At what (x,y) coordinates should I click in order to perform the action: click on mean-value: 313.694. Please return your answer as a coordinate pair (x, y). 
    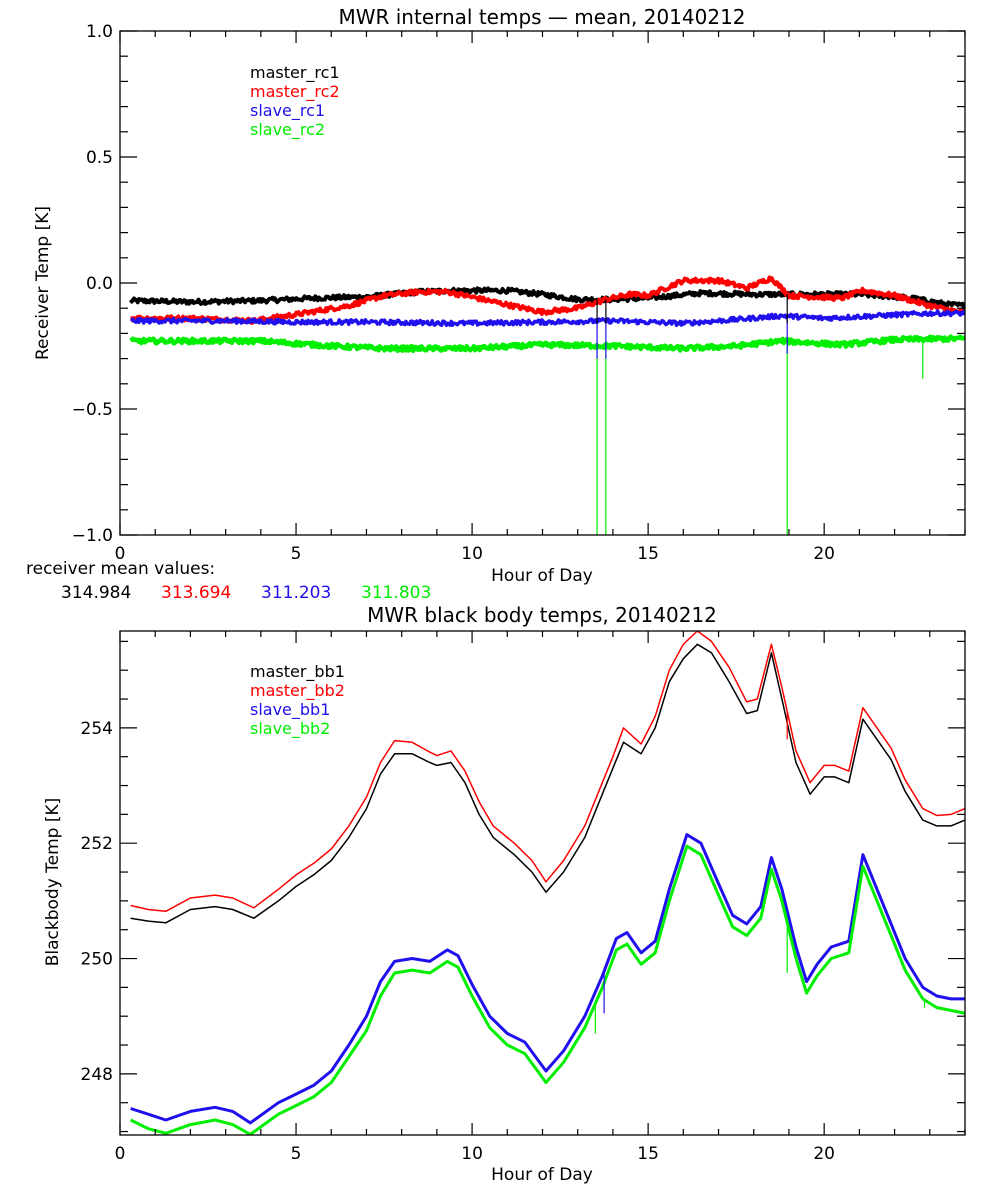
    Looking at the image, I should click on (196, 593).